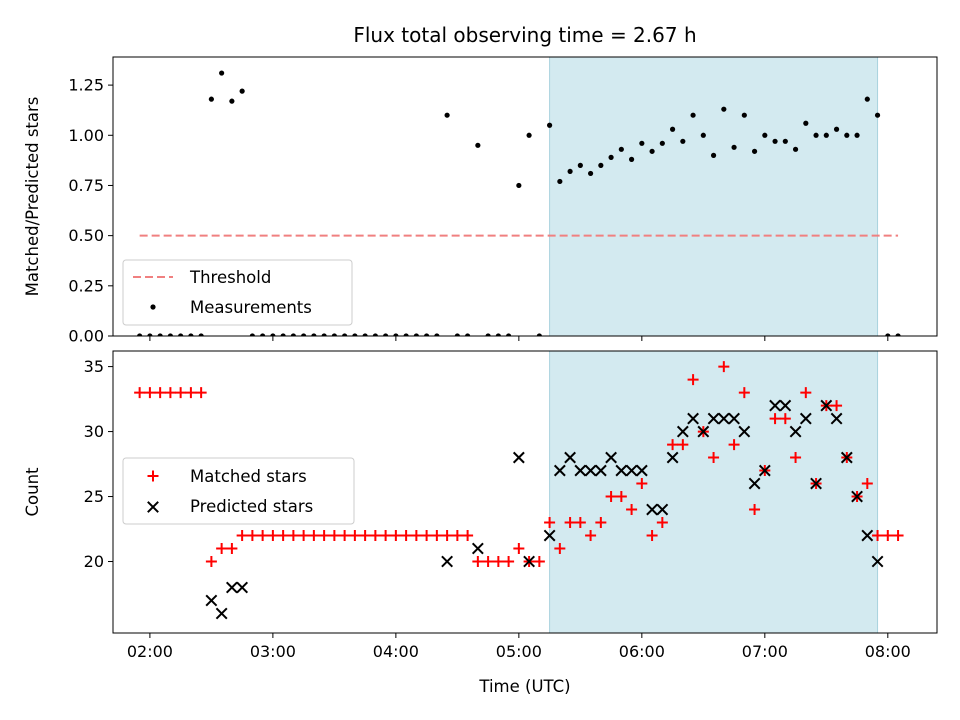 This screenshot has height=720, width=960. Describe the element at coordinates (524, 686) in the screenshot. I see `x-axis-label: Time (UTC)` at that location.